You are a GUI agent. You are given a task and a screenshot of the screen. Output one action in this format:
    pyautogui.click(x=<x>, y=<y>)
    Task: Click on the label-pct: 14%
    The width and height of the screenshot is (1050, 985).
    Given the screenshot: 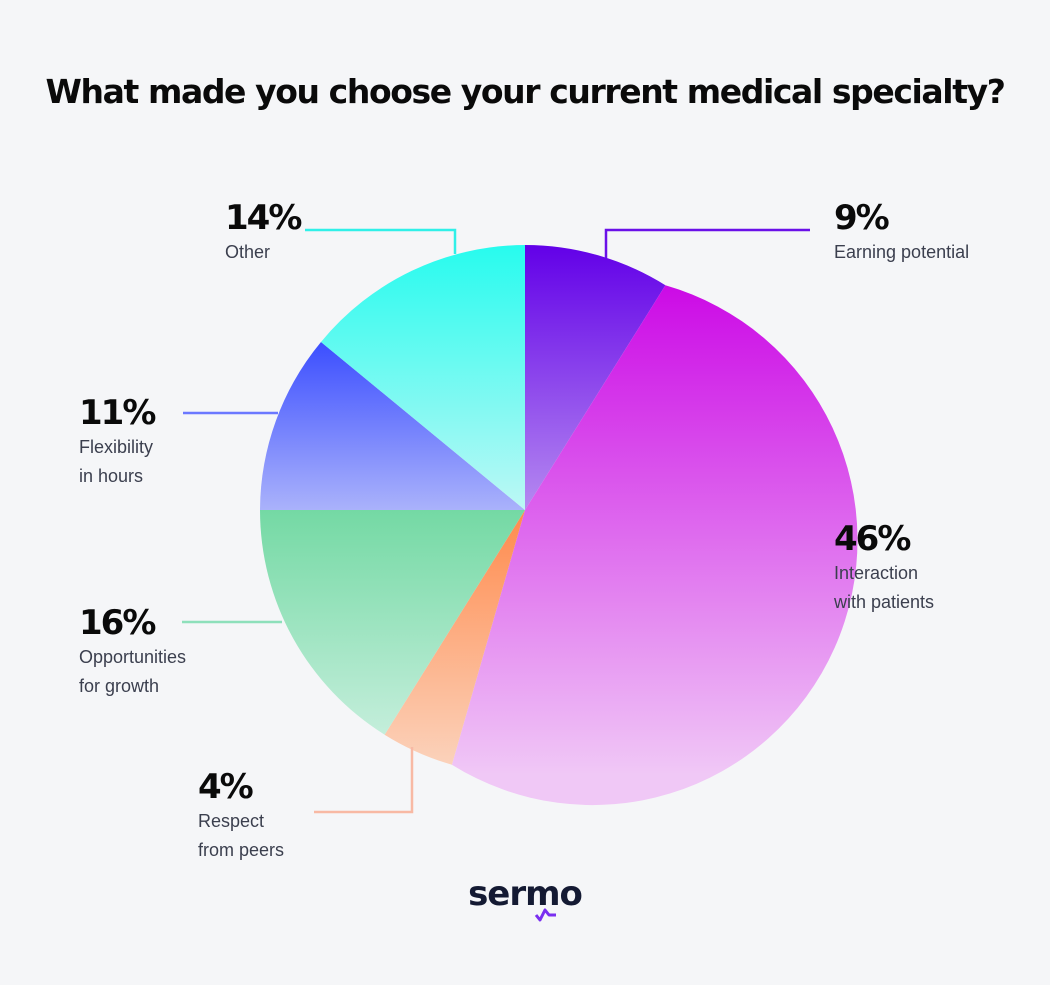 What is the action you would take?
    pyautogui.click(x=263, y=218)
    